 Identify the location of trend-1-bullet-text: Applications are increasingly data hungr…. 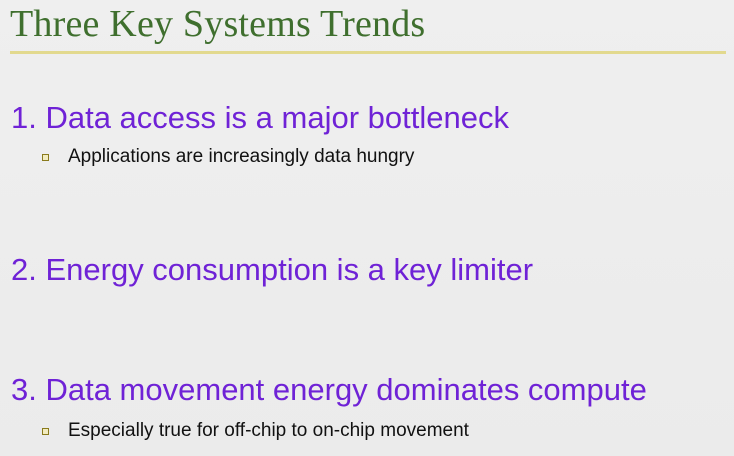
(241, 156).